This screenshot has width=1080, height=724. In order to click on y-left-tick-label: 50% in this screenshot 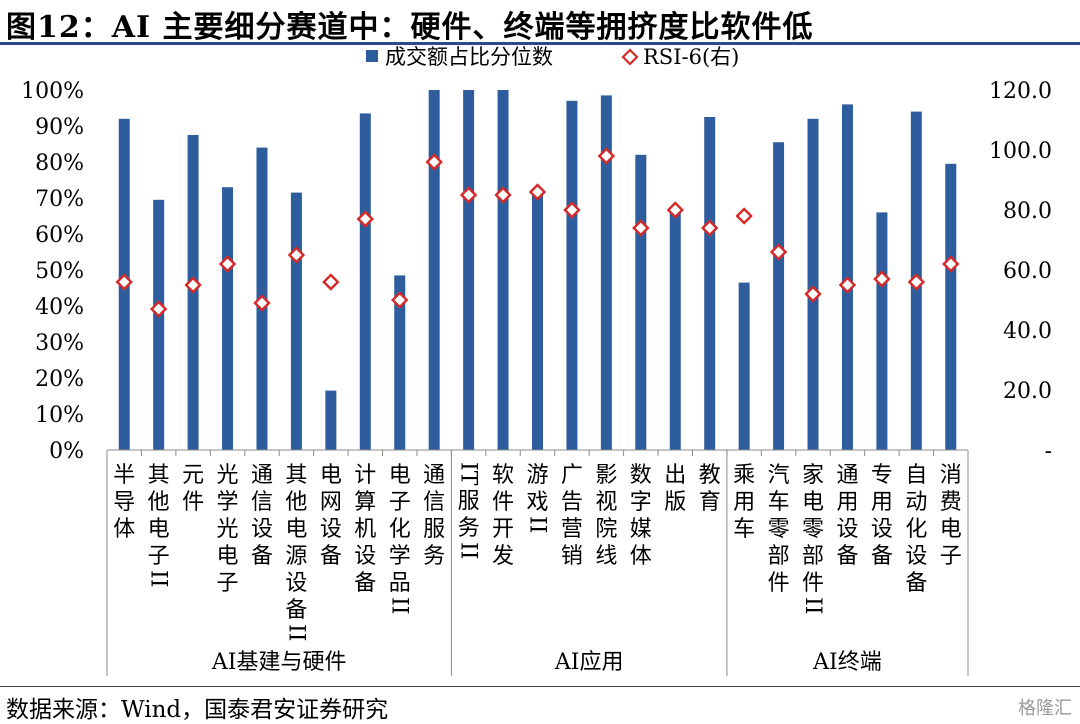, I will do `click(59, 271)`.